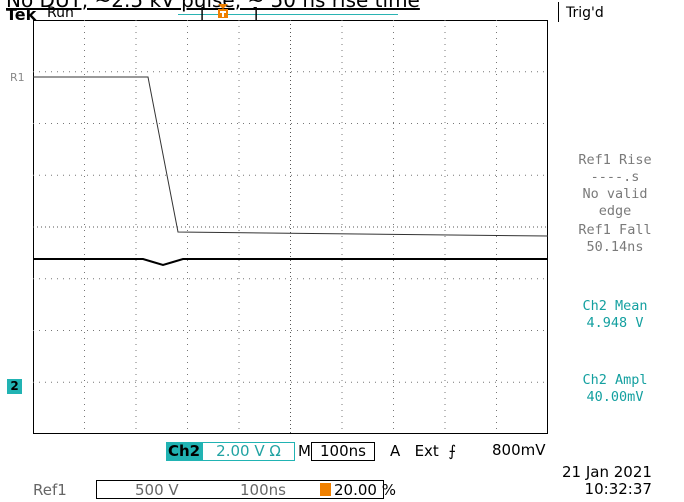 This screenshot has width=684, height=502. Describe the element at coordinates (255, 13) in the screenshot. I see `record-bracket-right: ]` at that location.